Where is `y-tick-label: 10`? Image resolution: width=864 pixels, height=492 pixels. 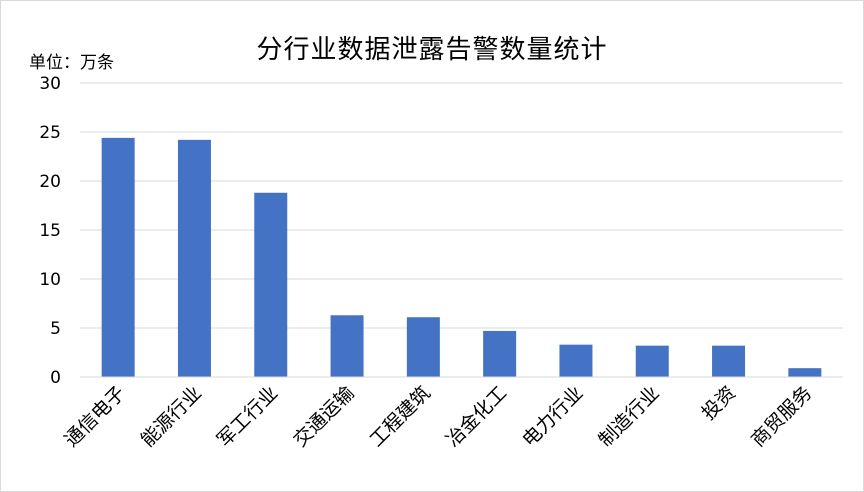 y-tick-label: 10 is located at coordinates (50, 280).